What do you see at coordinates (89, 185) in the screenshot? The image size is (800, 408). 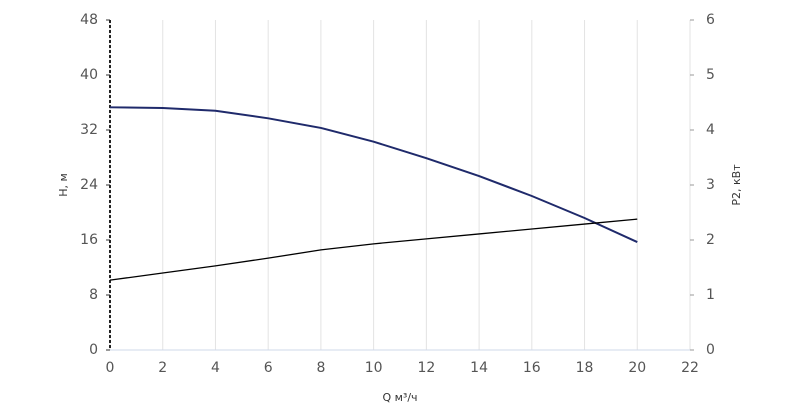 I see `y-tick-label: 24` at bounding box center [89, 185].